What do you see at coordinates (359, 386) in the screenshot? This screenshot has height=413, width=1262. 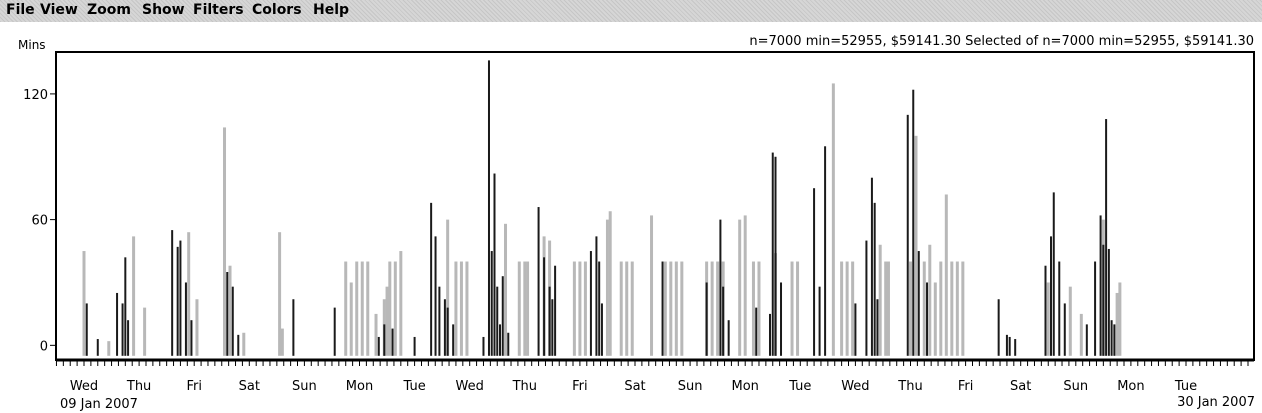 I see `x-tick-label: Mon` at bounding box center [359, 386].